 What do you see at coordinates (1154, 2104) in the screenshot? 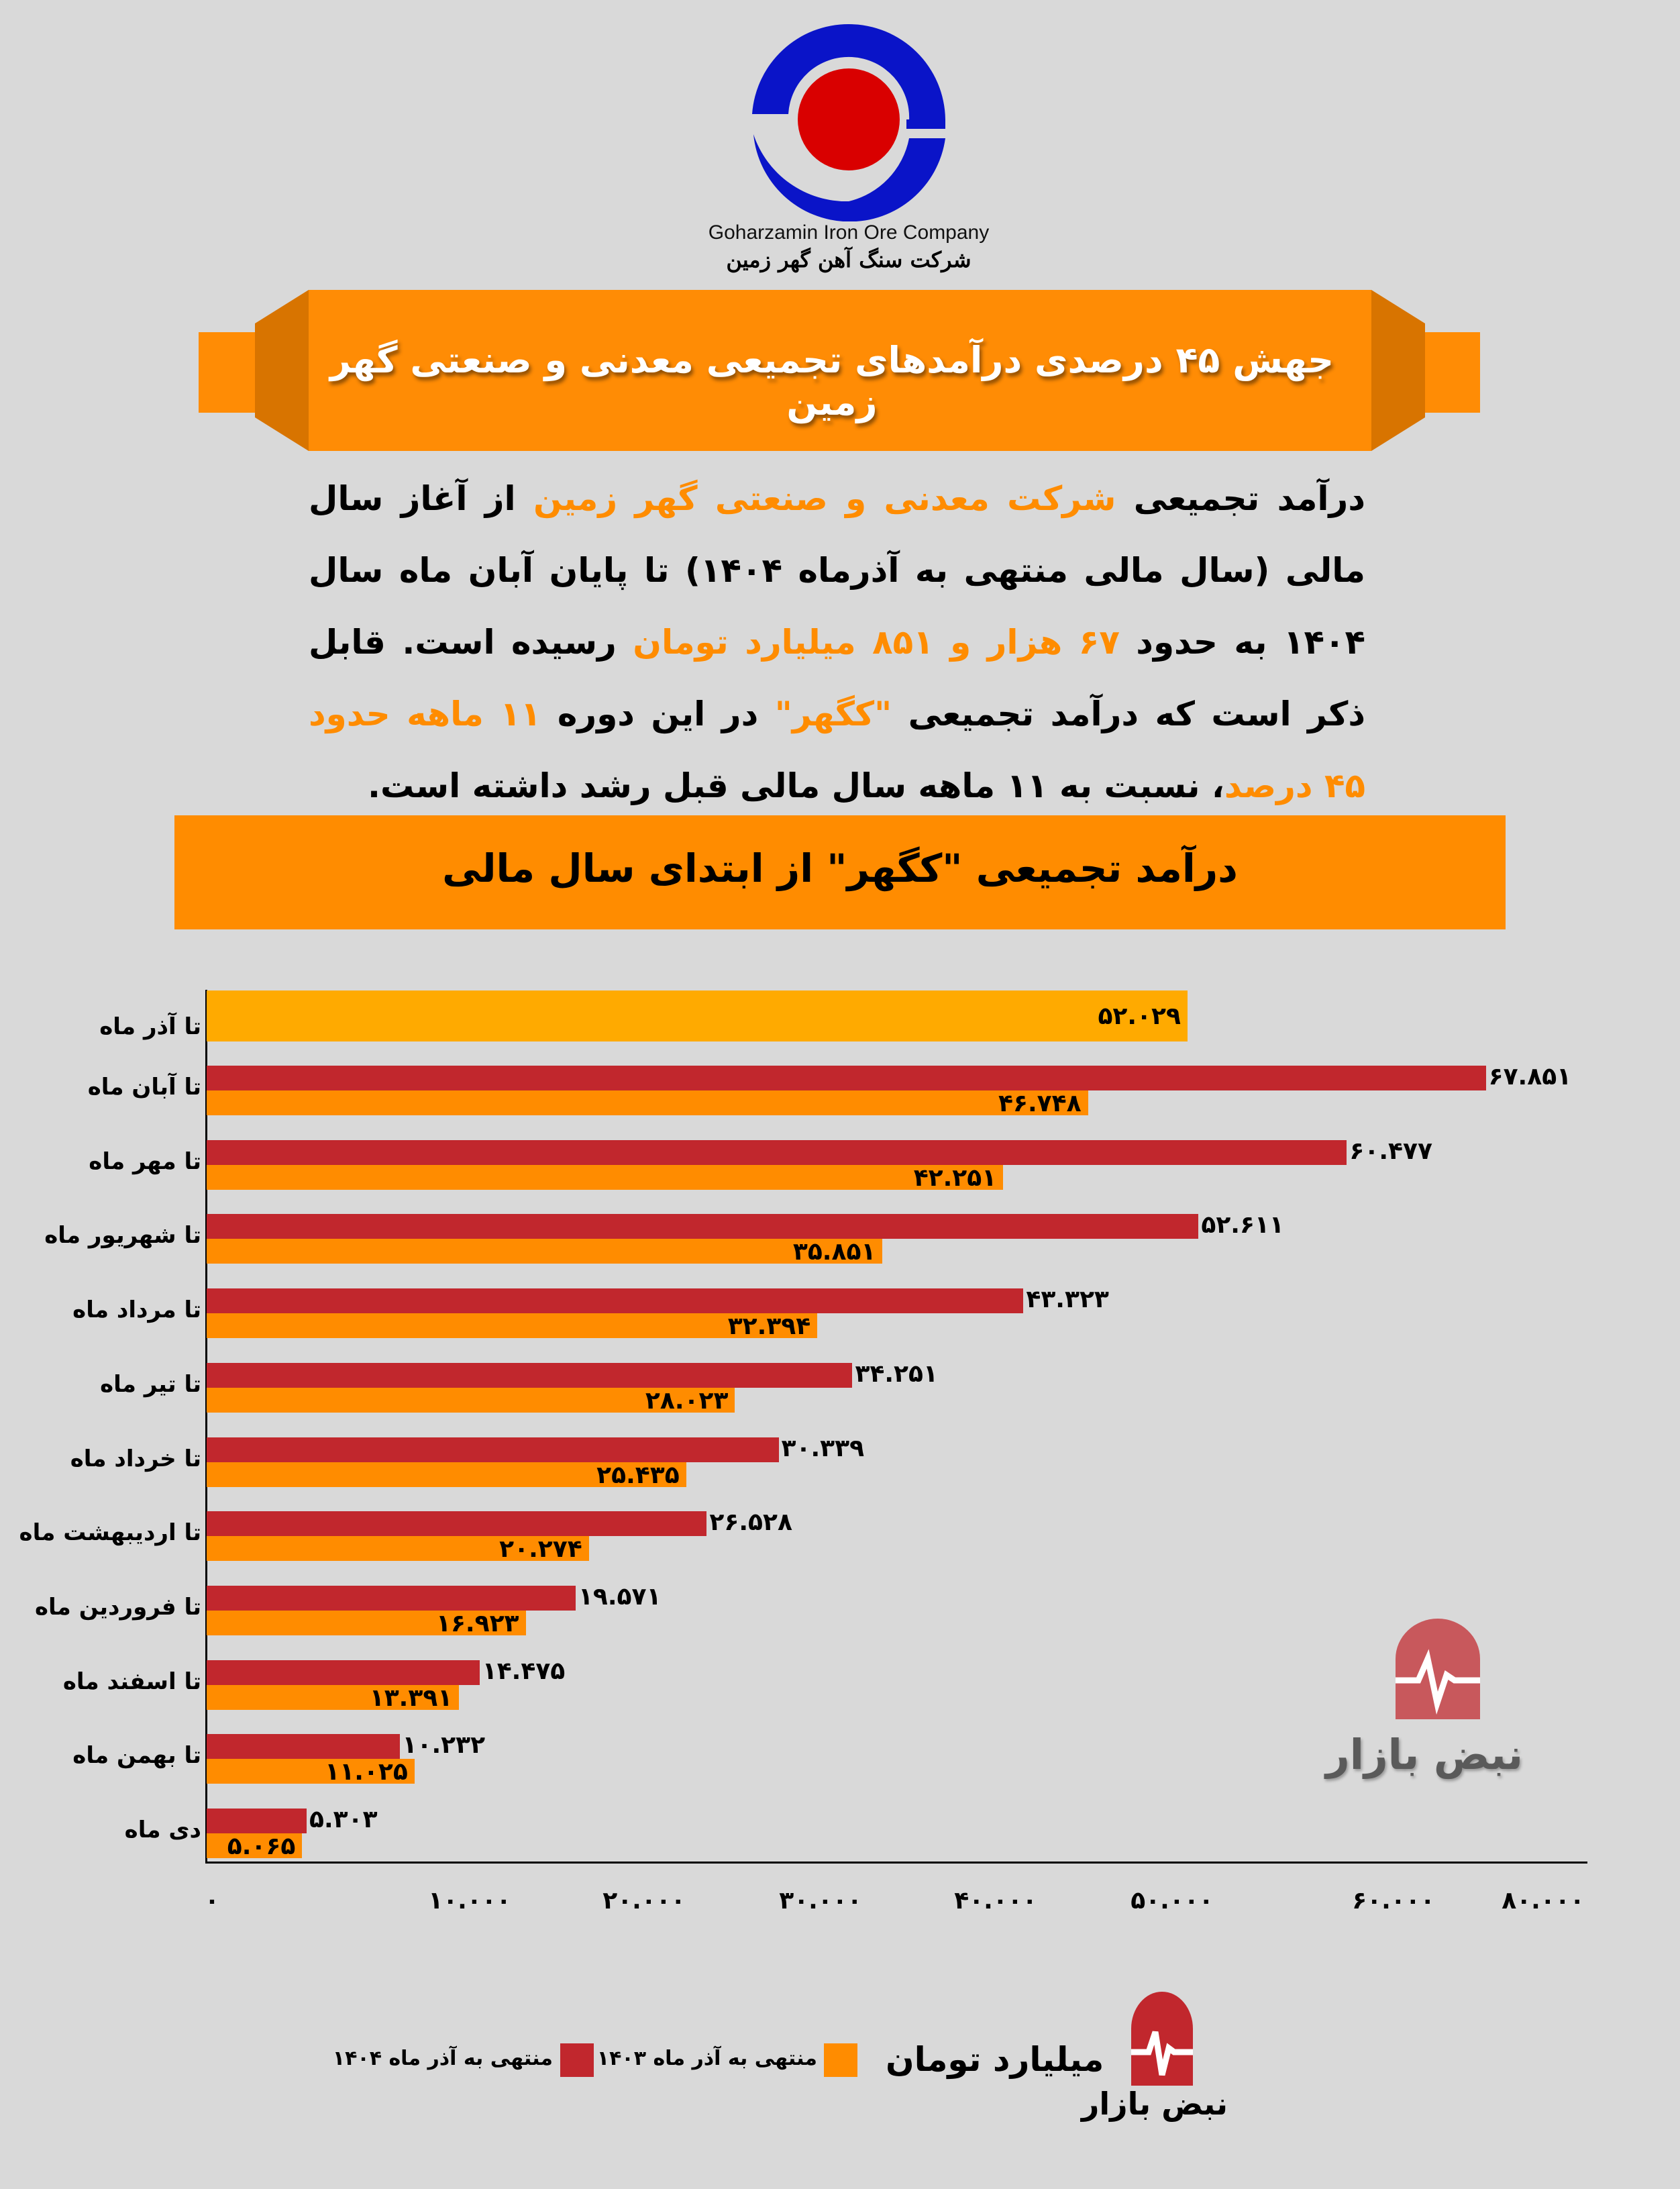
I see `legend-brand-text: نبض بازار` at bounding box center [1154, 2104].